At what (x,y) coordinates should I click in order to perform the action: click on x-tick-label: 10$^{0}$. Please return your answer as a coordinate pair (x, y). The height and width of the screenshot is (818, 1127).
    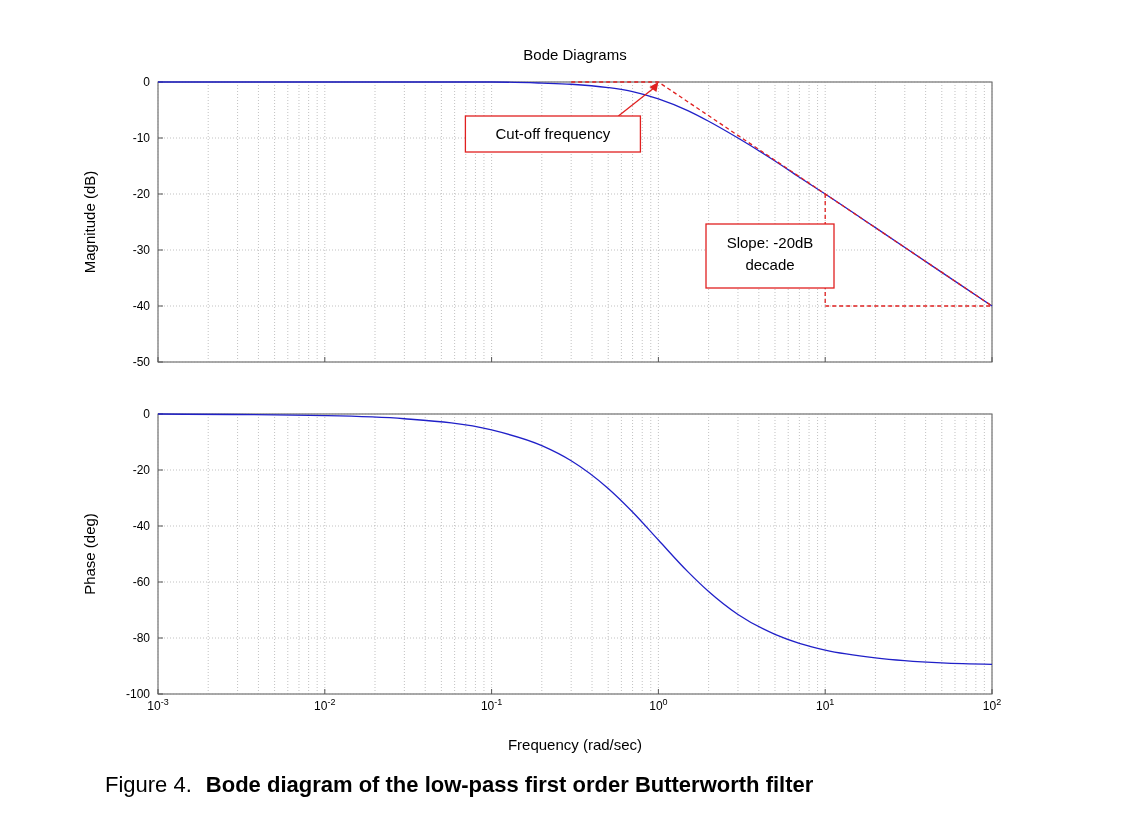
    Looking at the image, I should click on (658, 705).